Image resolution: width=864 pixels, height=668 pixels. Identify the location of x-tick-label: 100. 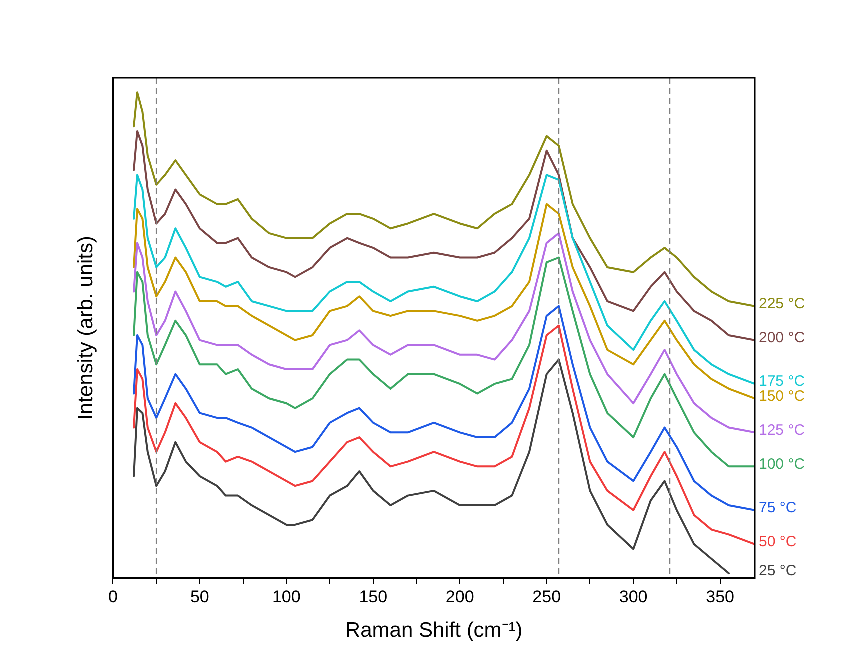
(286, 596).